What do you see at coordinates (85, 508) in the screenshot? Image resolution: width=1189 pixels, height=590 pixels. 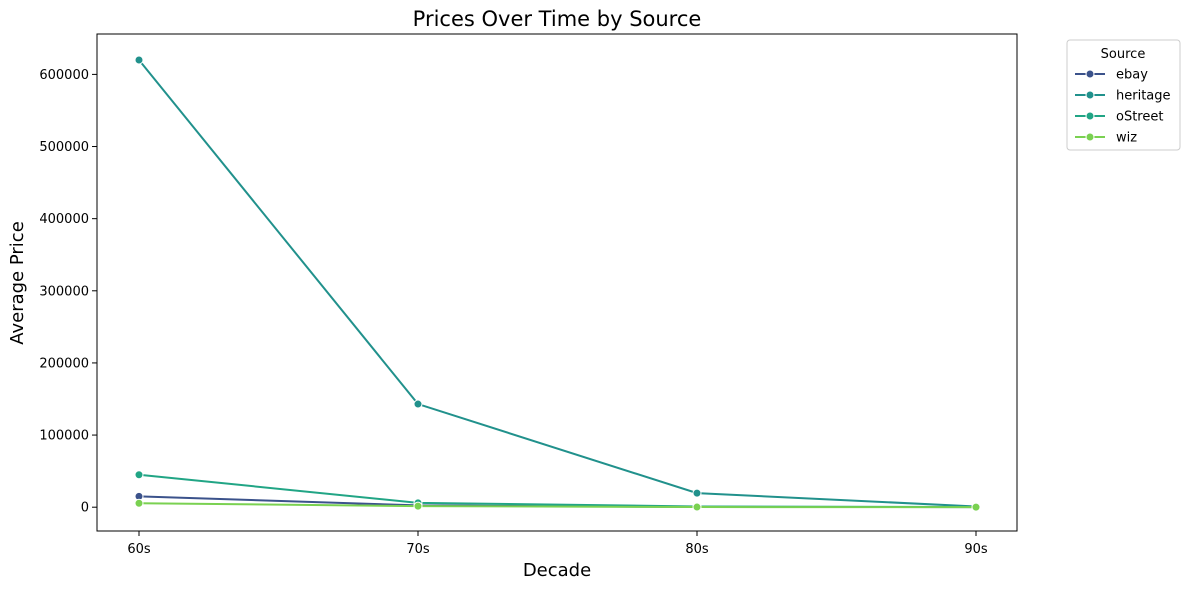 I see `y-tick-label: 0` at bounding box center [85, 508].